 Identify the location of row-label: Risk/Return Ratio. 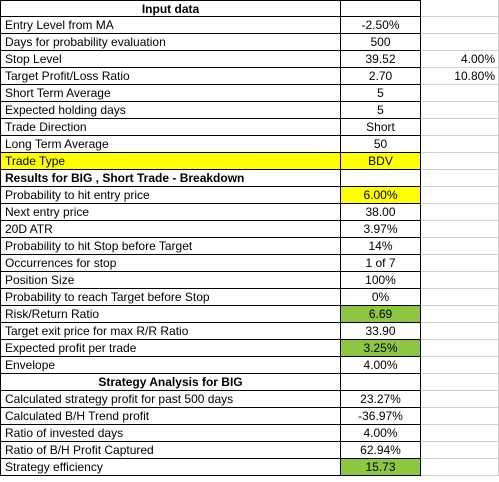
(170, 314).